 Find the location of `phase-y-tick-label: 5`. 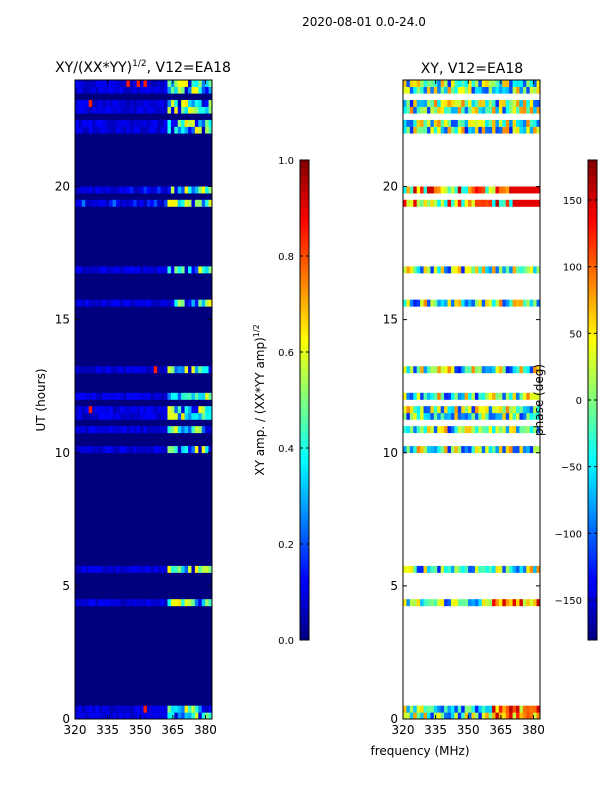

phase-y-tick-label: 5 is located at coordinates (394, 586).